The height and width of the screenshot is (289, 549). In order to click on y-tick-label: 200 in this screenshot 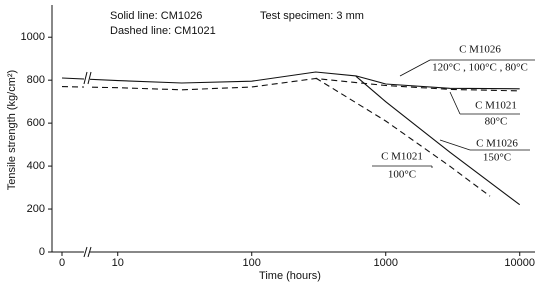, I will do `click(36, 209)`.